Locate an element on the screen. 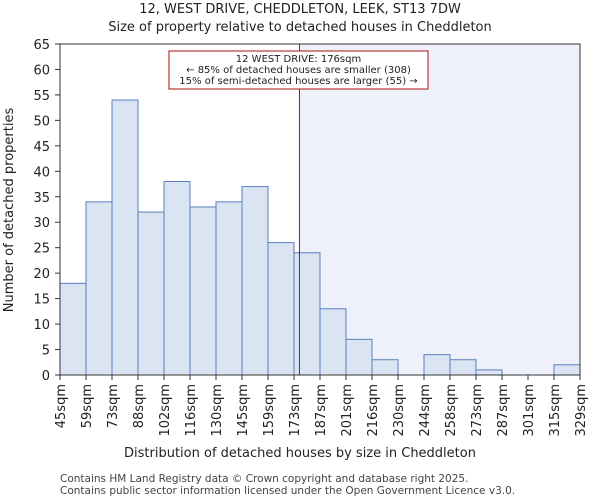  x-tick-label: 329sqm is located at coordinates (581, 410).